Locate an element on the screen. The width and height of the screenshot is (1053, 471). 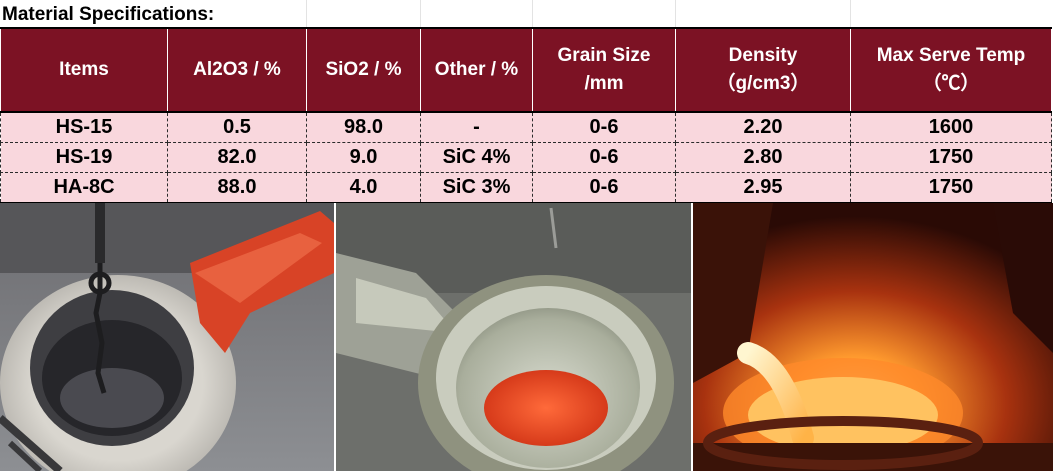
page-title: Material Specifications: is located at coordinates (108, 14).